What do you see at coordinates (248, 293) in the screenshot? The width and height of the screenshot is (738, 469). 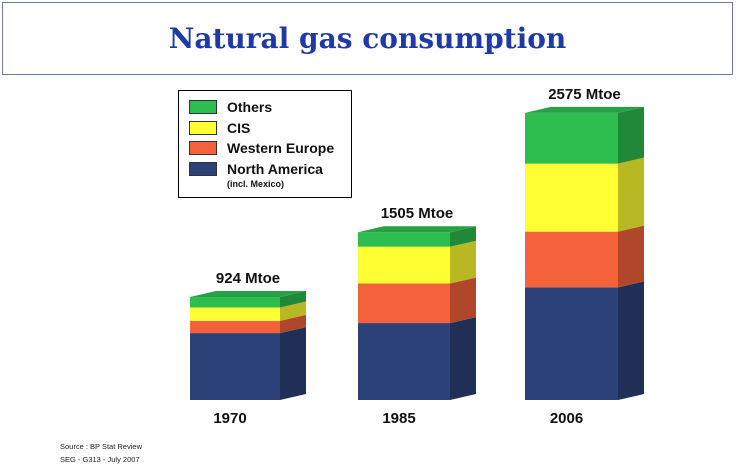 I see `bar-top-1970` at bounding box center [248, 293].